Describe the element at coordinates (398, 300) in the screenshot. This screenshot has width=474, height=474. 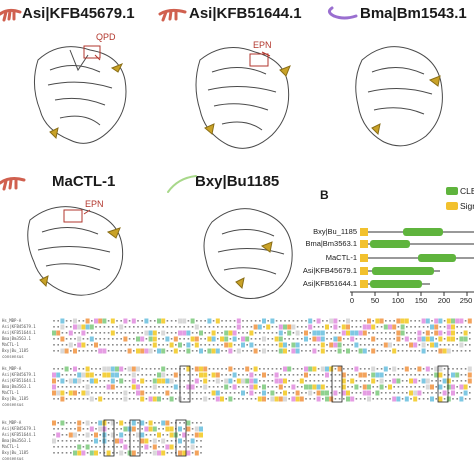
I see `axis-tick-100: 100` at that location.